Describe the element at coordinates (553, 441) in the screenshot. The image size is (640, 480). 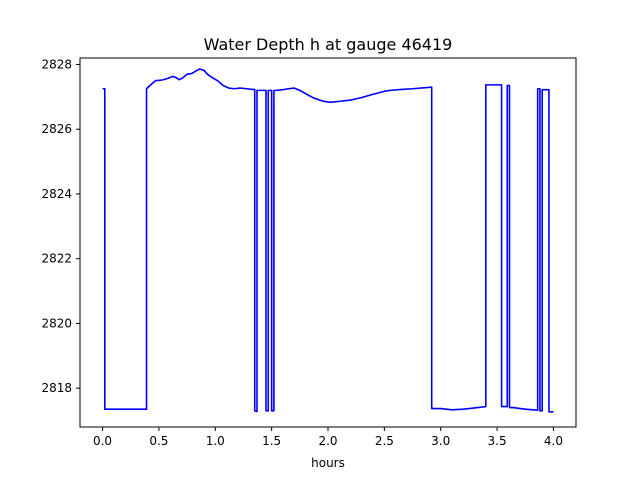
I see `x-tick-label: 4.0` at that location.